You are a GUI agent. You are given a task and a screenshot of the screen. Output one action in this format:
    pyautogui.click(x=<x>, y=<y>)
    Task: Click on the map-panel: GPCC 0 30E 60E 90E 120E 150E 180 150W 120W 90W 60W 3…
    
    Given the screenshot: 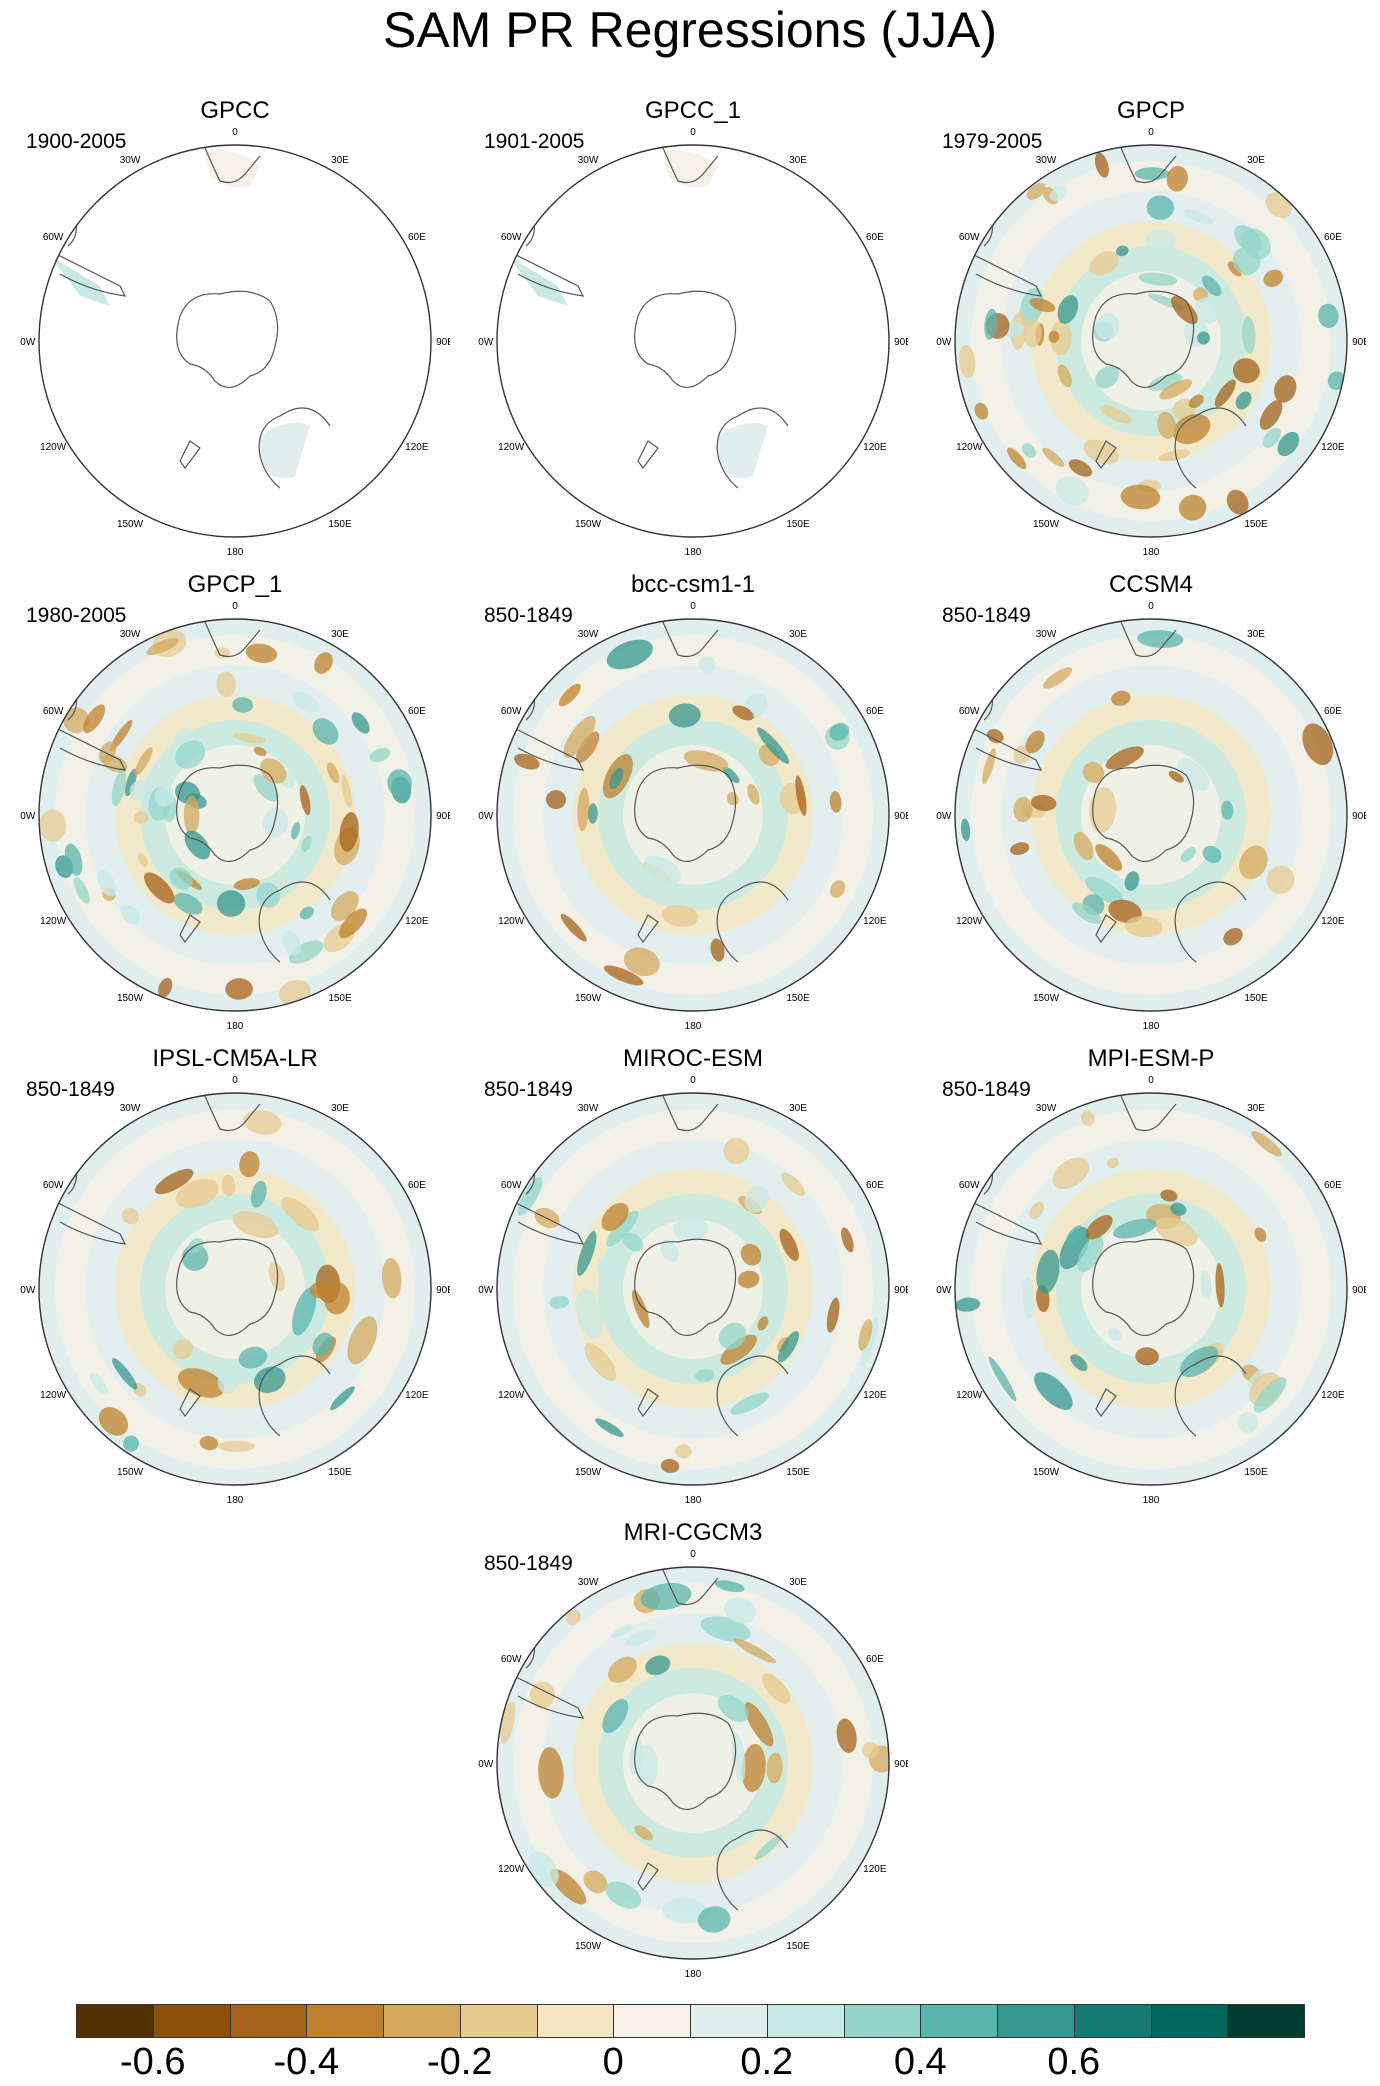 What is the action you would take?
    pyautogui.click(x=235, y=331)
    